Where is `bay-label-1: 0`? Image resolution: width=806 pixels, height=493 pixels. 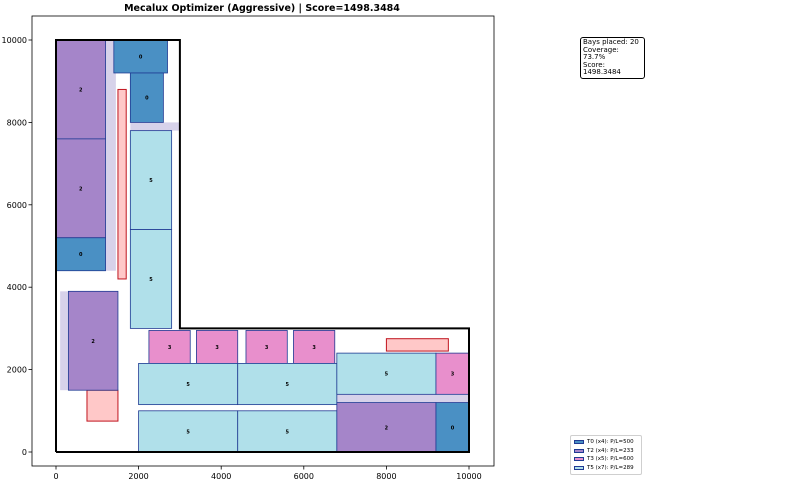 bay-label-1: 0 is located at coordinates (147, 99).